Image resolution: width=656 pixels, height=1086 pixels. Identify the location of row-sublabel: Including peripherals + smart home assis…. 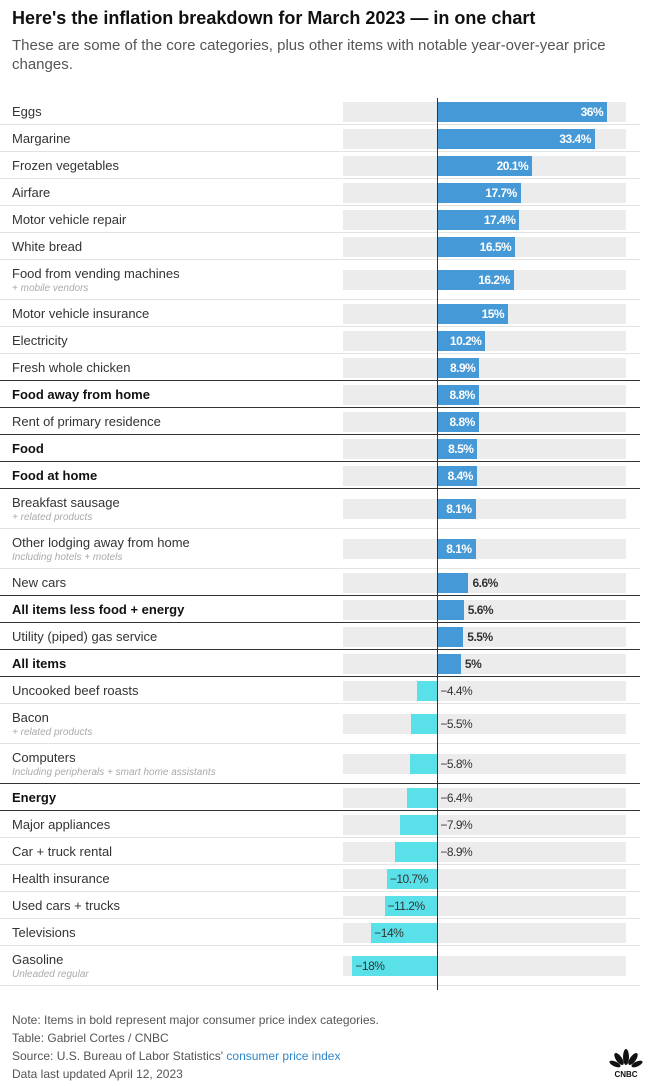
(114, 772).